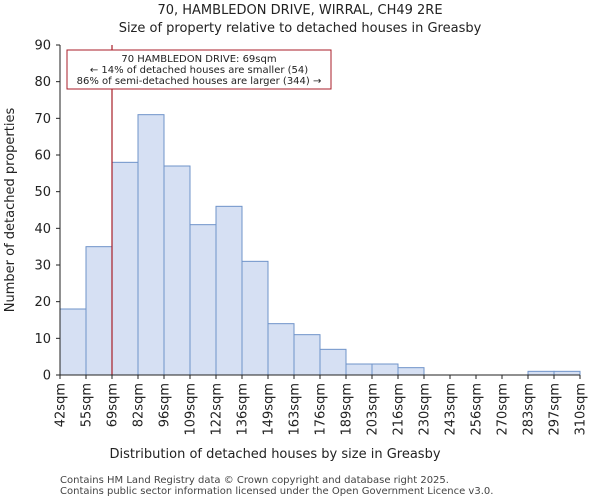 This screenshot has width=600, height=500. What do you see at coordinates (425, 409) in the screenshot?
I see `x-tick-label-230sqm: 230sqm` at bounding box center [425, 409].